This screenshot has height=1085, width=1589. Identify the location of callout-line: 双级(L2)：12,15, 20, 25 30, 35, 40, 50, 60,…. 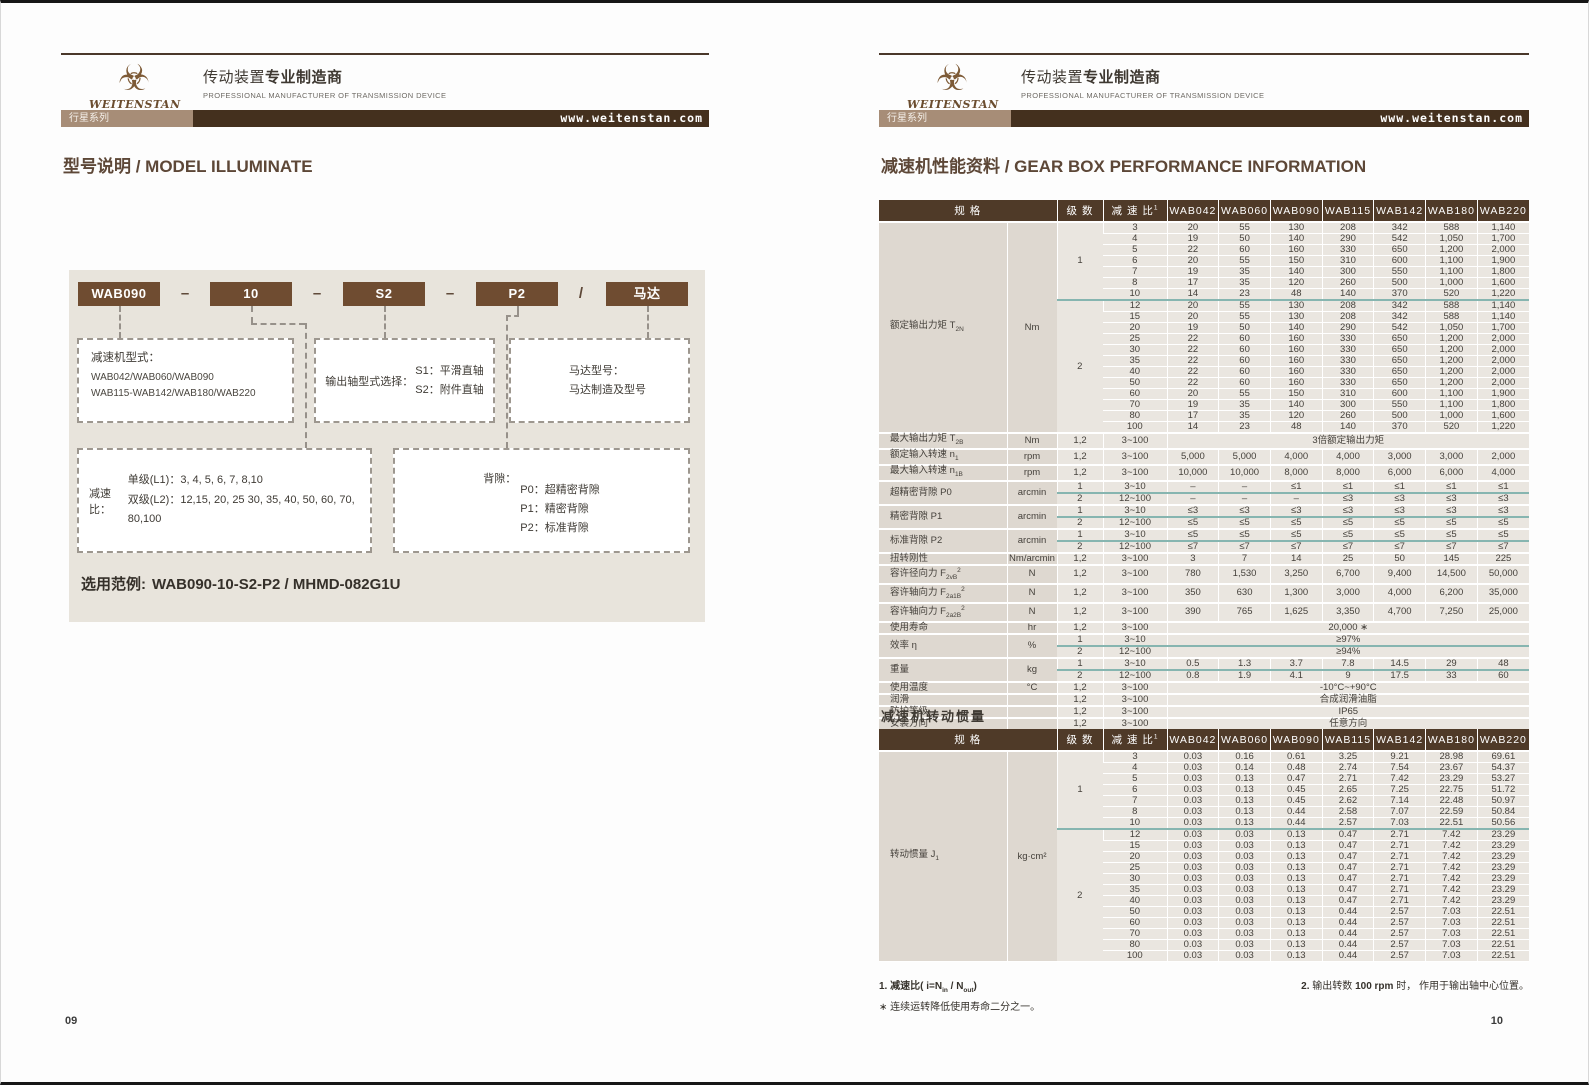
(241, 509).